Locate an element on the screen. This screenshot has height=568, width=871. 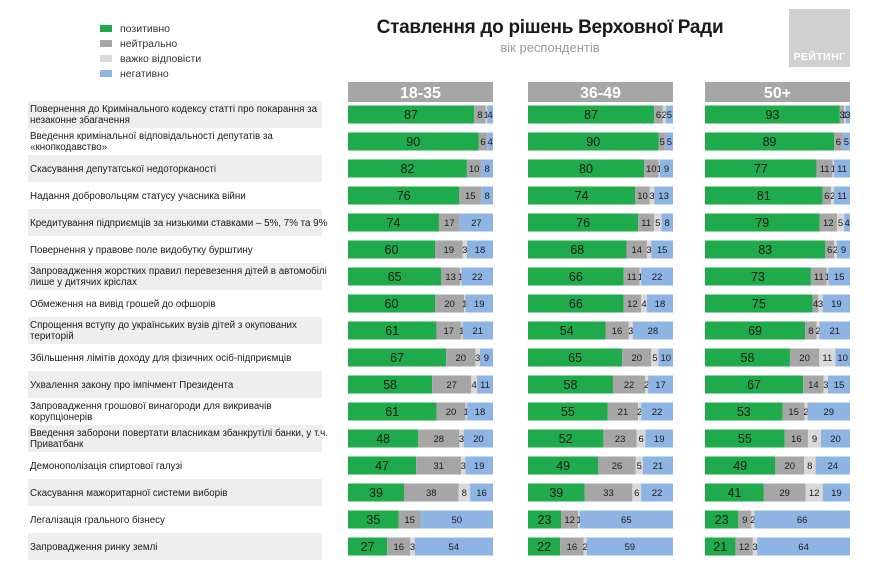
data-label: 18 is located at coordinates (480, 412).